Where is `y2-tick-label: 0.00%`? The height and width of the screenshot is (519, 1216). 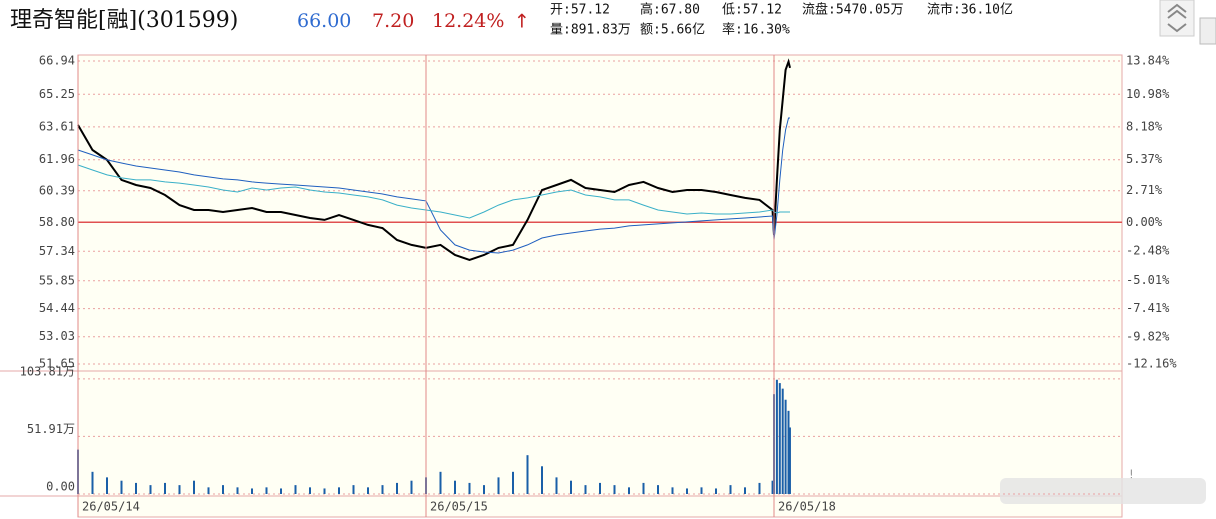
y2-tick-label: 0.00% is located at coordinates (1144, 222).